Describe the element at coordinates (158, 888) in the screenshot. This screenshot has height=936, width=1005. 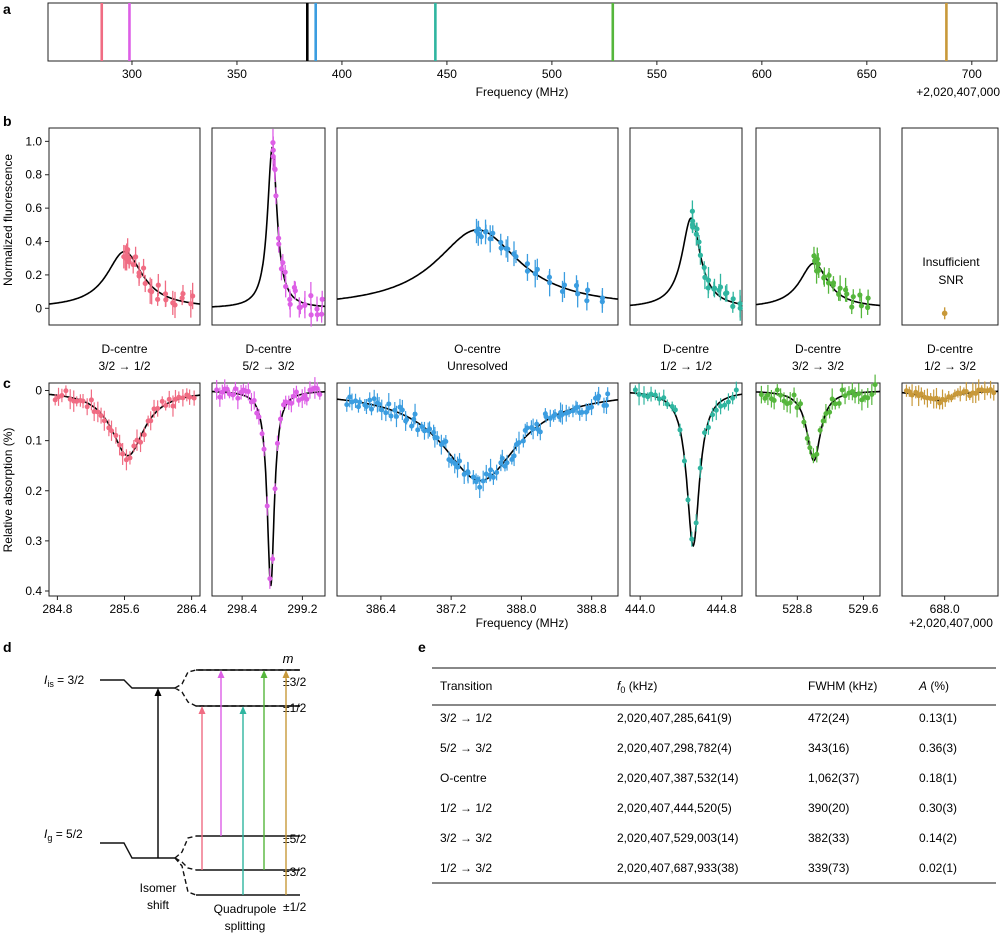
I see `isomer-shift-line1: Isomer` at that location.